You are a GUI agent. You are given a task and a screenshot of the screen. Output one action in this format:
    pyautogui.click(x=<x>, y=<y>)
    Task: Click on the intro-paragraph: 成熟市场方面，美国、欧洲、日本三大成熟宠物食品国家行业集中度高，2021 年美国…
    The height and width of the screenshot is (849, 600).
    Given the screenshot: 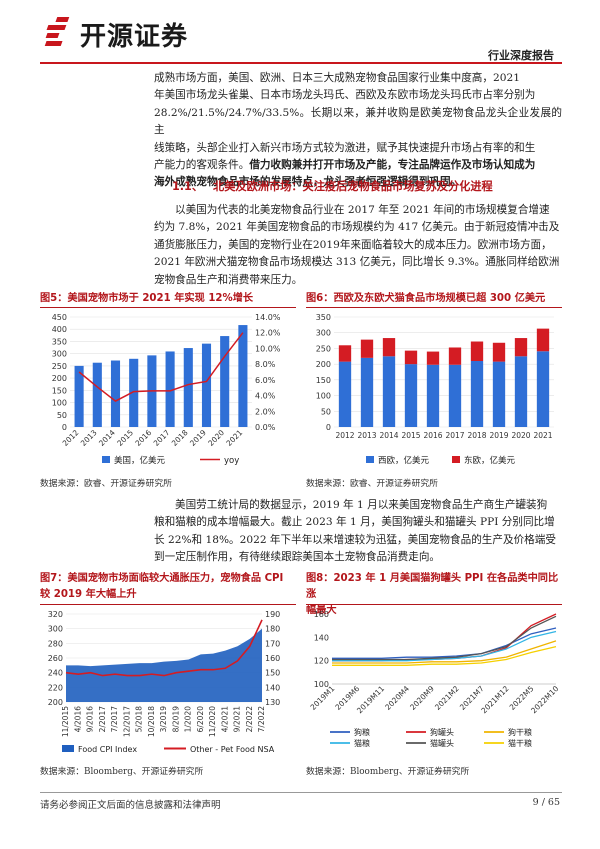 What is the action you would take?
    pyautogui.click(x=358, y=131)
    